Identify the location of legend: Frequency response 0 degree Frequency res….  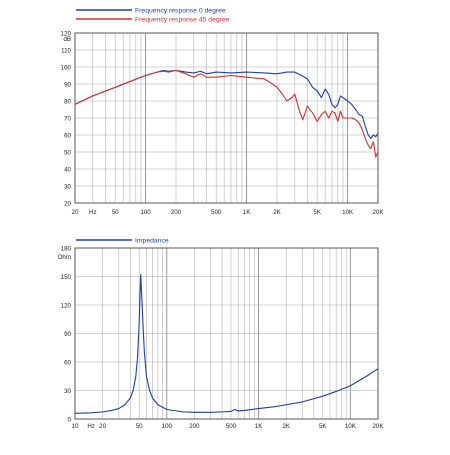
(153, 16).